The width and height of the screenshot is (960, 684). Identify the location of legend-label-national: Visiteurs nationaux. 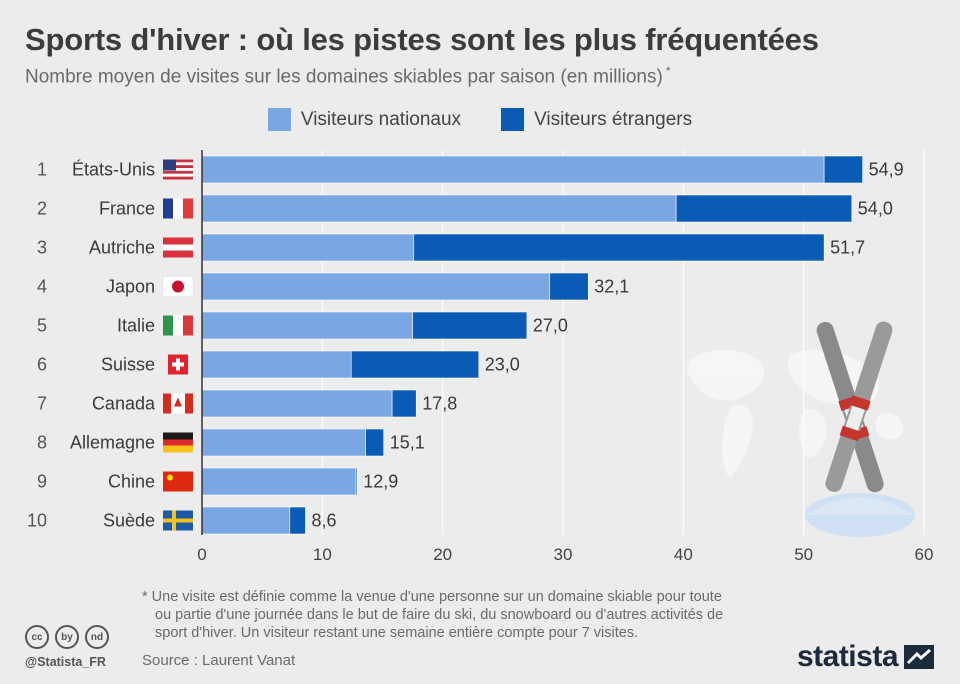
(381, 119).